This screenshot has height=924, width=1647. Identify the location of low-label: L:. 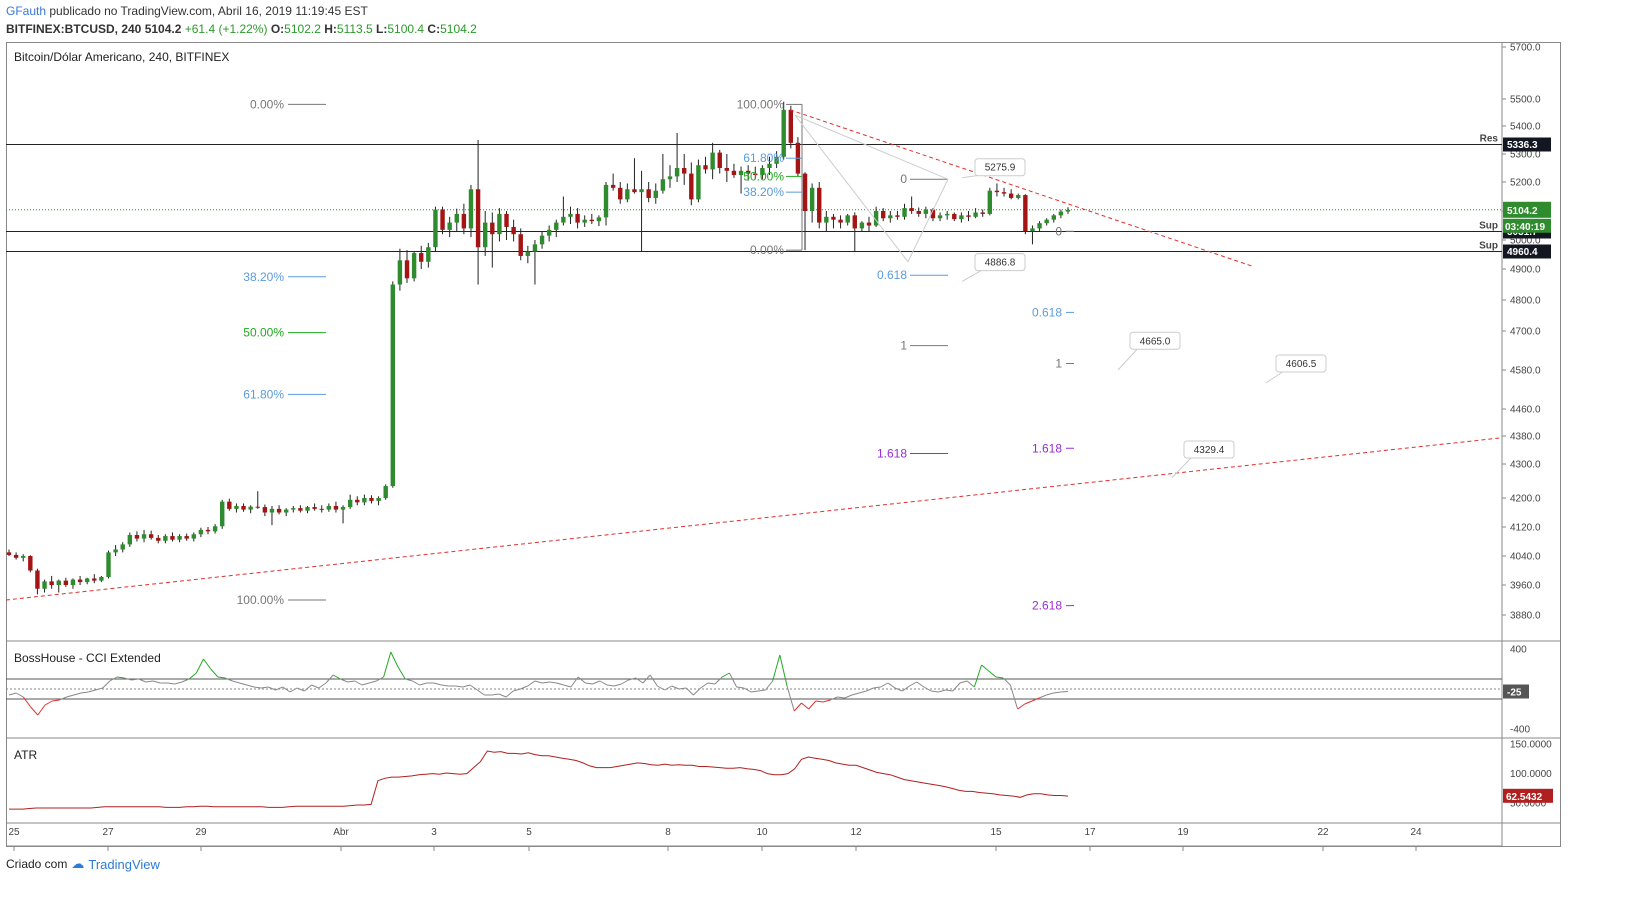
(382, 29).